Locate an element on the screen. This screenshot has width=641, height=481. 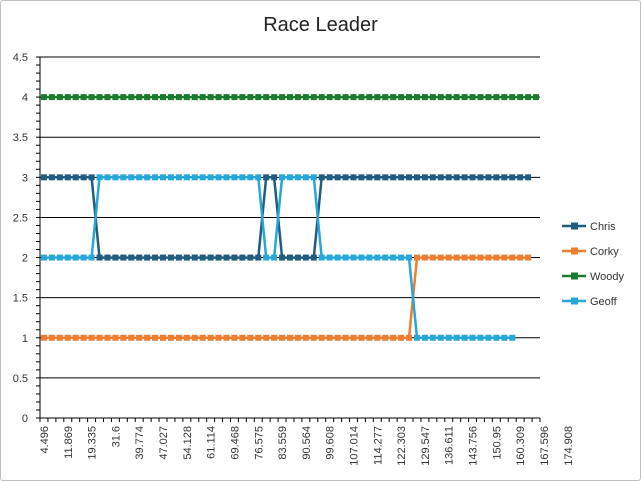
legend-marker-woody is located at coordinates (574, 276).